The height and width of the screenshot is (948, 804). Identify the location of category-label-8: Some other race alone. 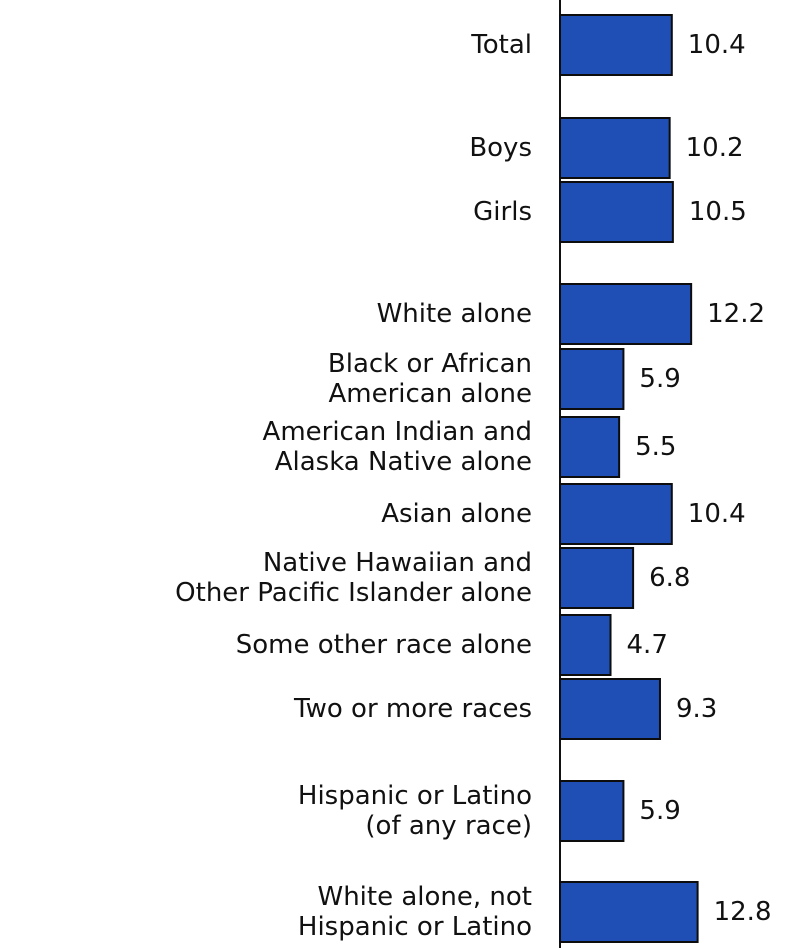
(384, 645).